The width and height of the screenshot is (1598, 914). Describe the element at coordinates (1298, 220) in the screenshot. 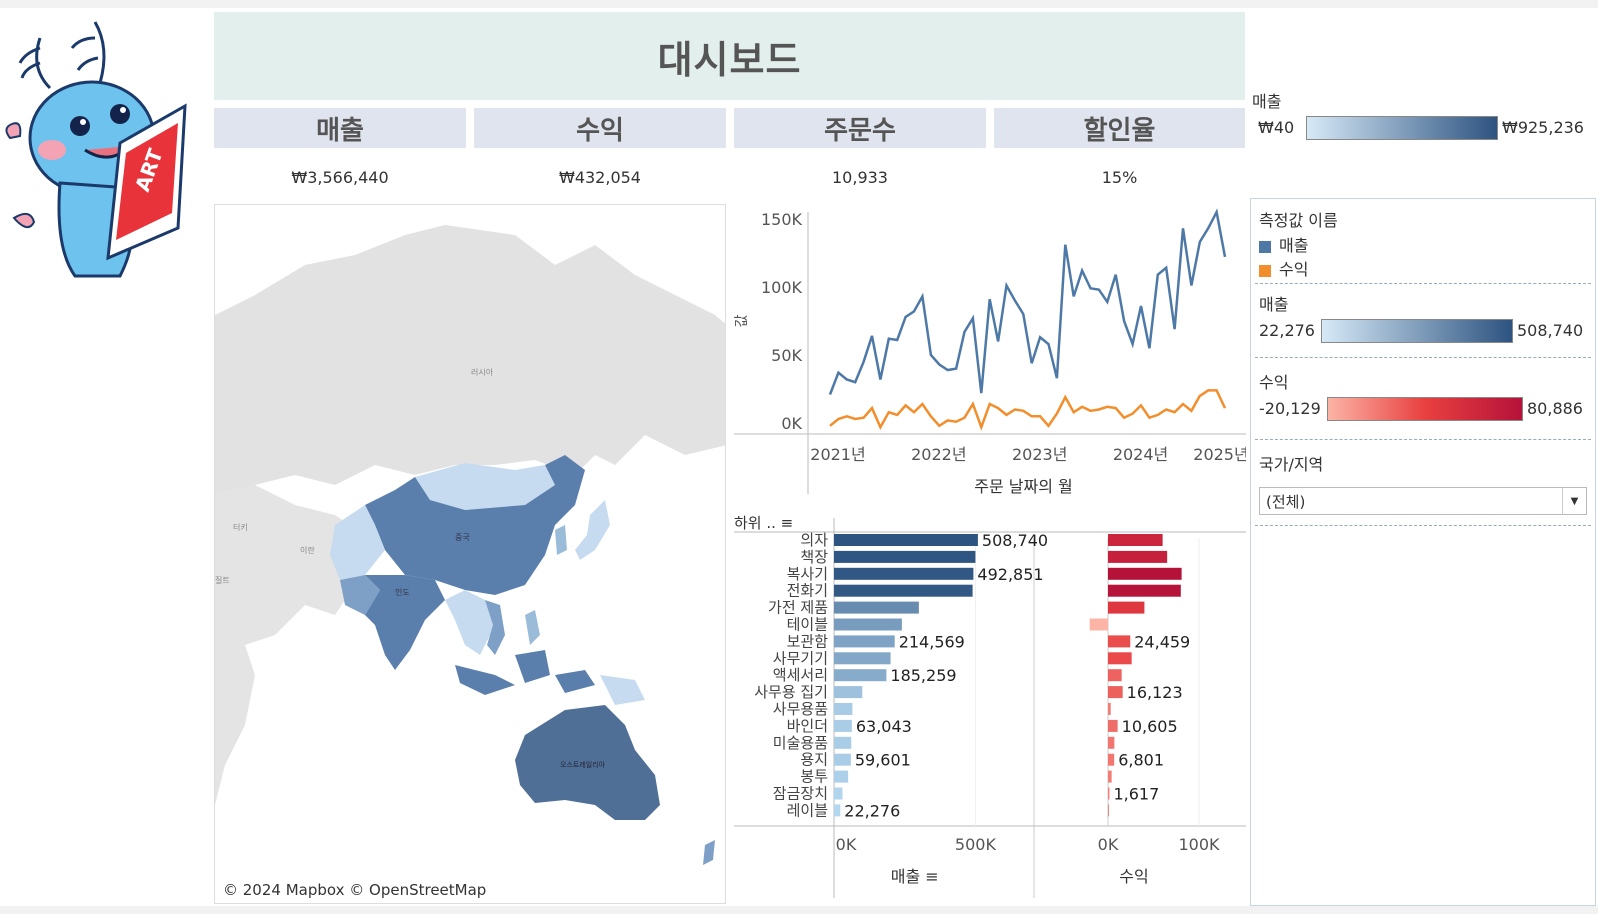

I see `measure-legend-title: 측정값 이름` at that location.